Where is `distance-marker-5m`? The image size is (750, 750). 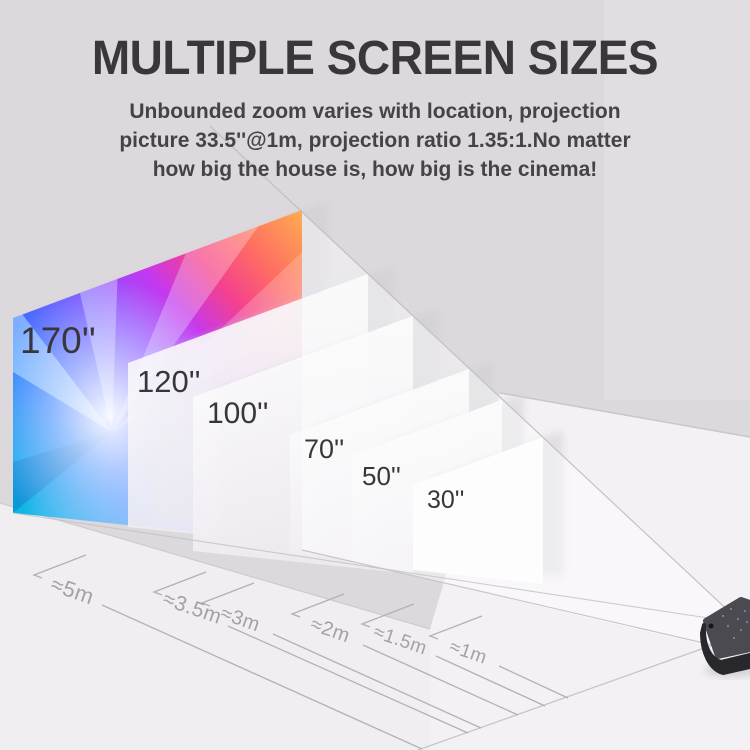 distance-marker-5m is located at coordinates (227, 652).